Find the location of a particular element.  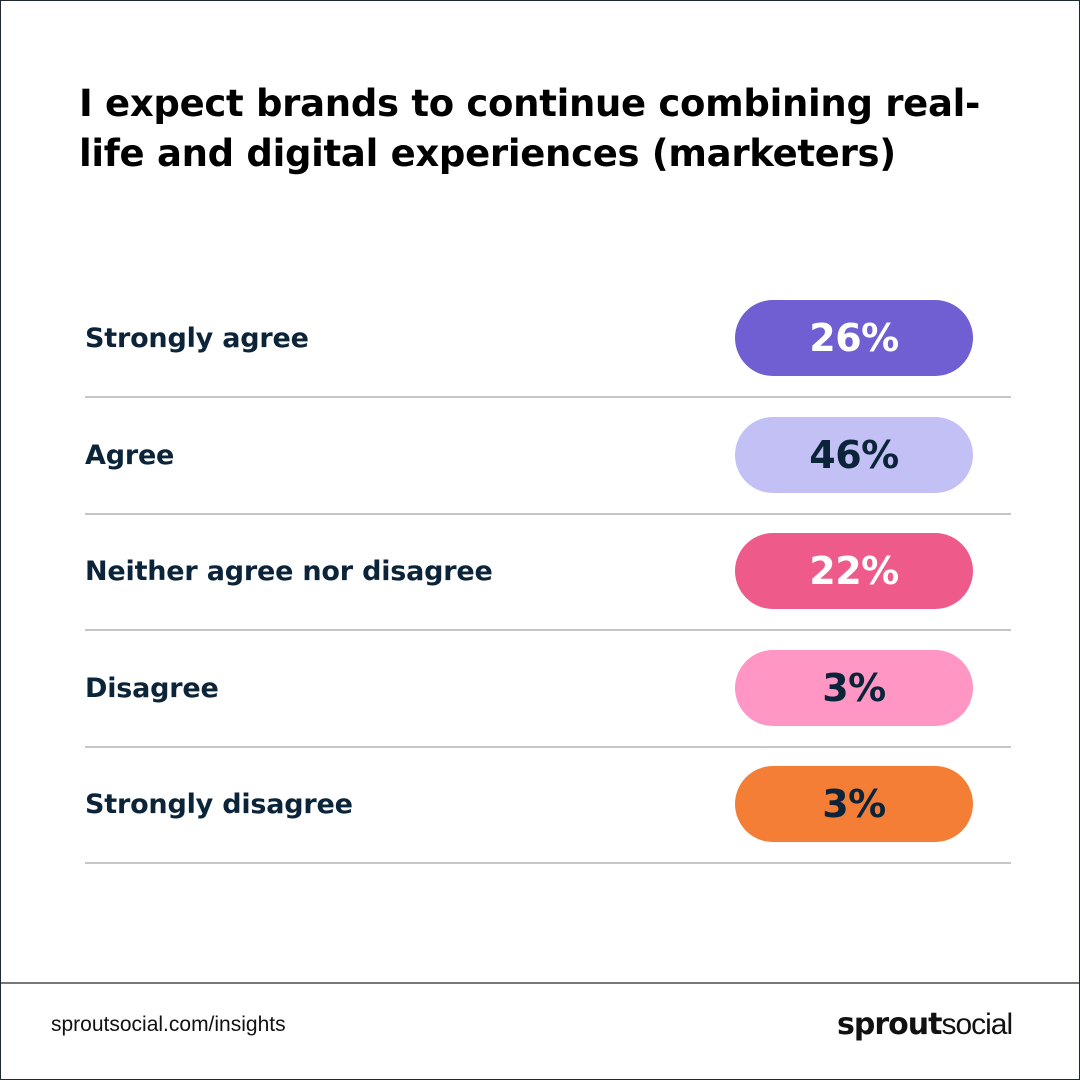

percentage-pill: 26% is located at coordinates (854, 338).